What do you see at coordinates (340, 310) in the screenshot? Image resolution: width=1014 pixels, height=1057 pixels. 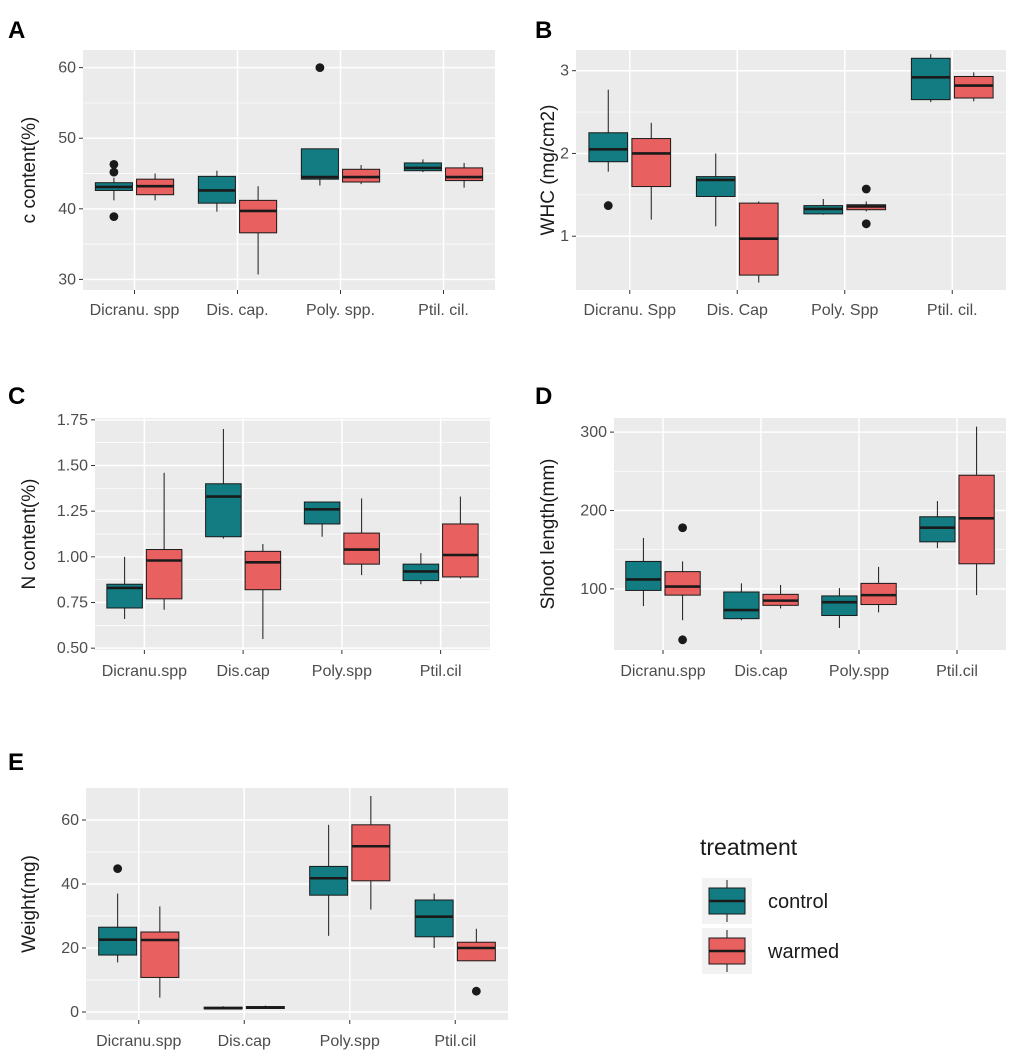 I see `x-tick-label: Poly. spp.` at bounding box center [340, 310].